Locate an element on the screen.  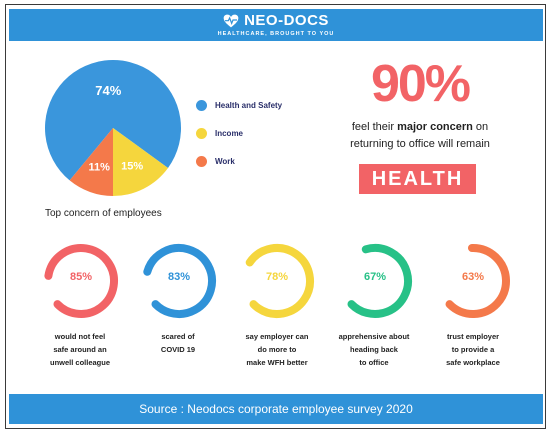
donut-caption-line: would not feel is located at coordinates (80, 336).